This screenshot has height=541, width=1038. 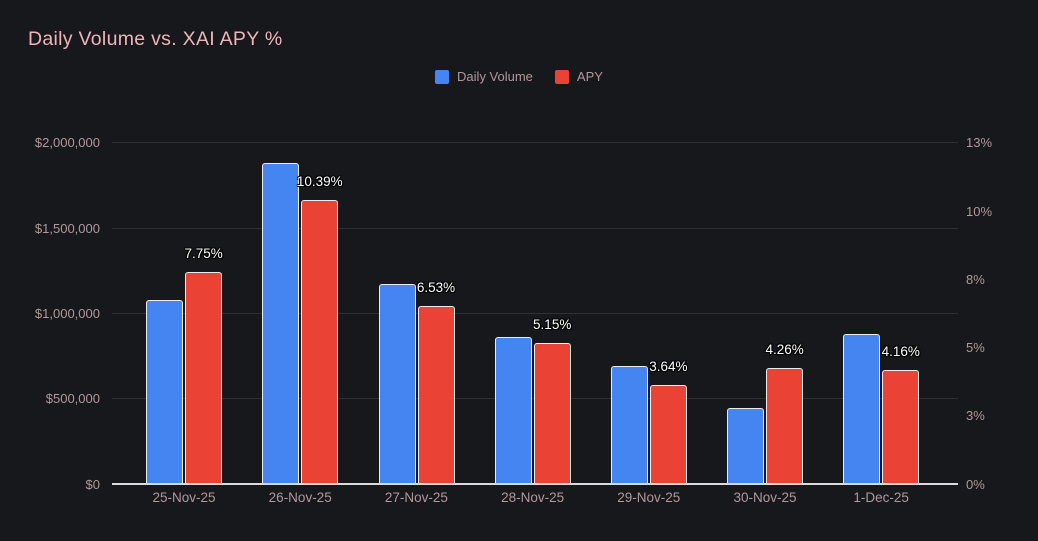 I want to click on x-axis-tick-label: 28-Nov-25, so click(x=533, y=497).